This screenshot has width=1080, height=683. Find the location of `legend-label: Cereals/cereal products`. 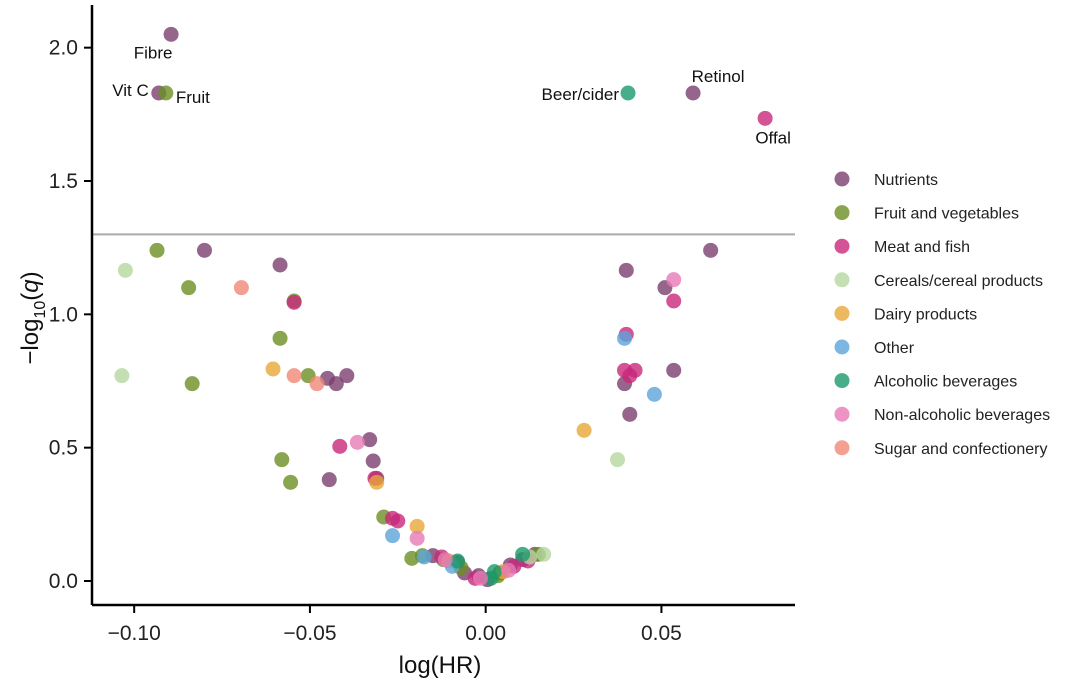

legend-label: Cereals/cereal products is located at coordinates (958, 281).